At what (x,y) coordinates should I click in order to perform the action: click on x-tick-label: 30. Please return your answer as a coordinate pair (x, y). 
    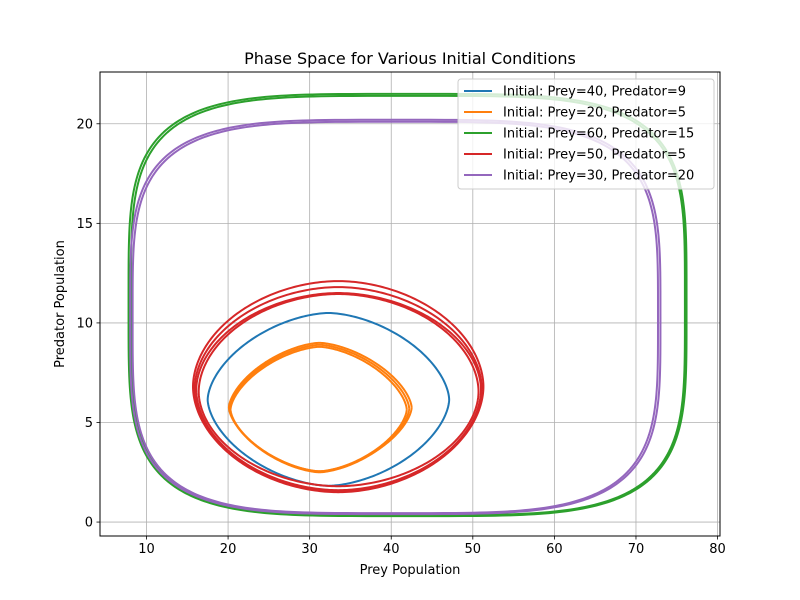
    Looking at the image, I should click on (309, 549).